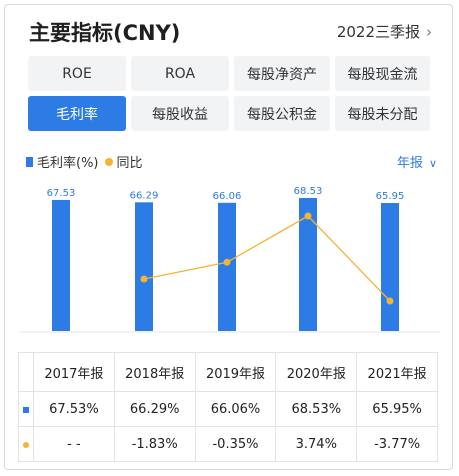  I want to click on tab-roa: ROA, so click(180, 73).